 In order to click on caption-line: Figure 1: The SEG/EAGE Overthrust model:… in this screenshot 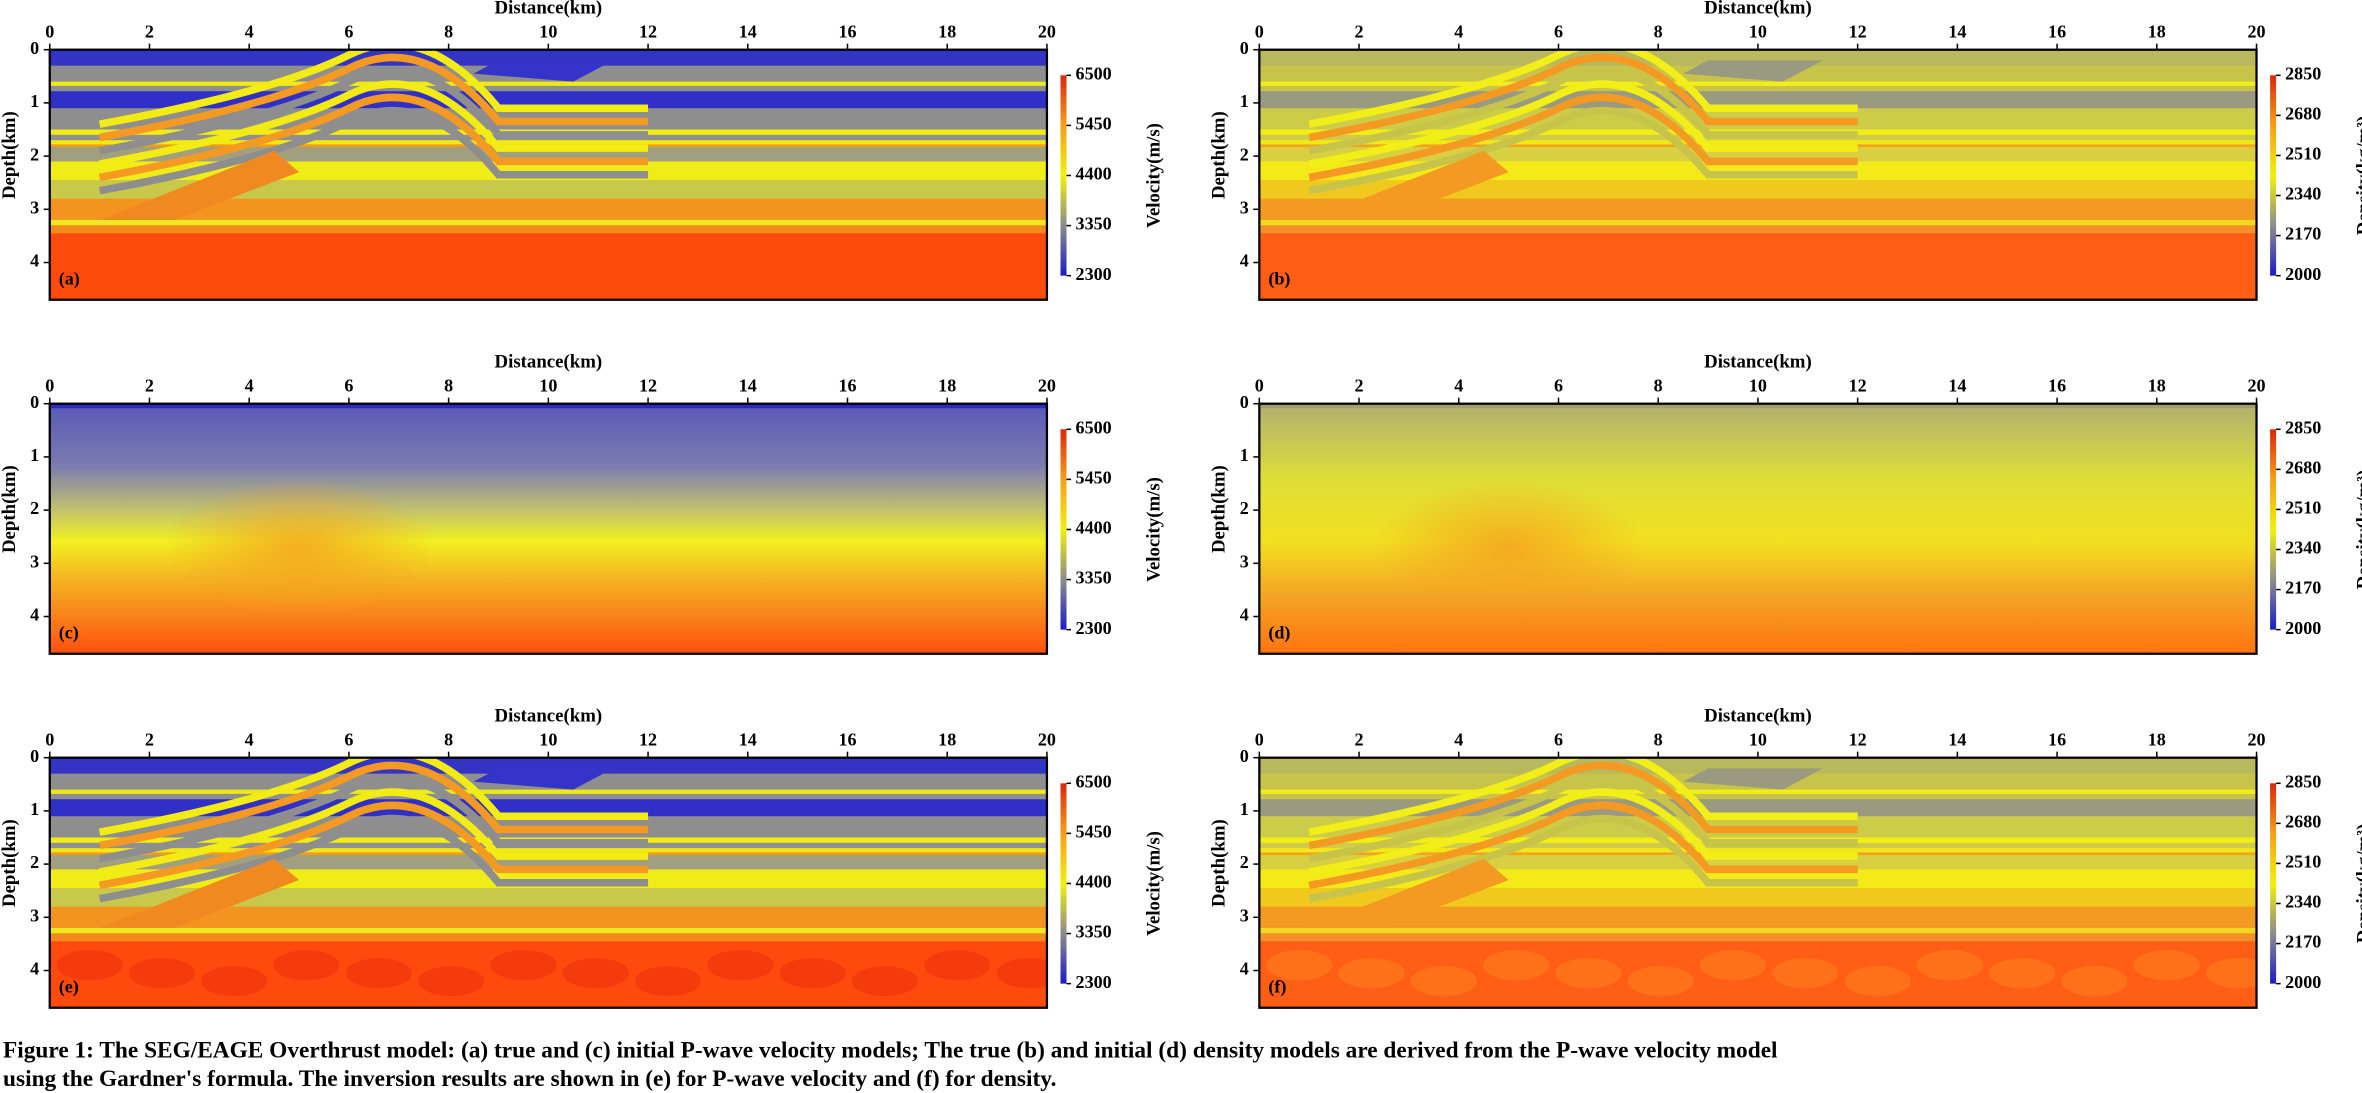, I will do `click(890, 1050)`.